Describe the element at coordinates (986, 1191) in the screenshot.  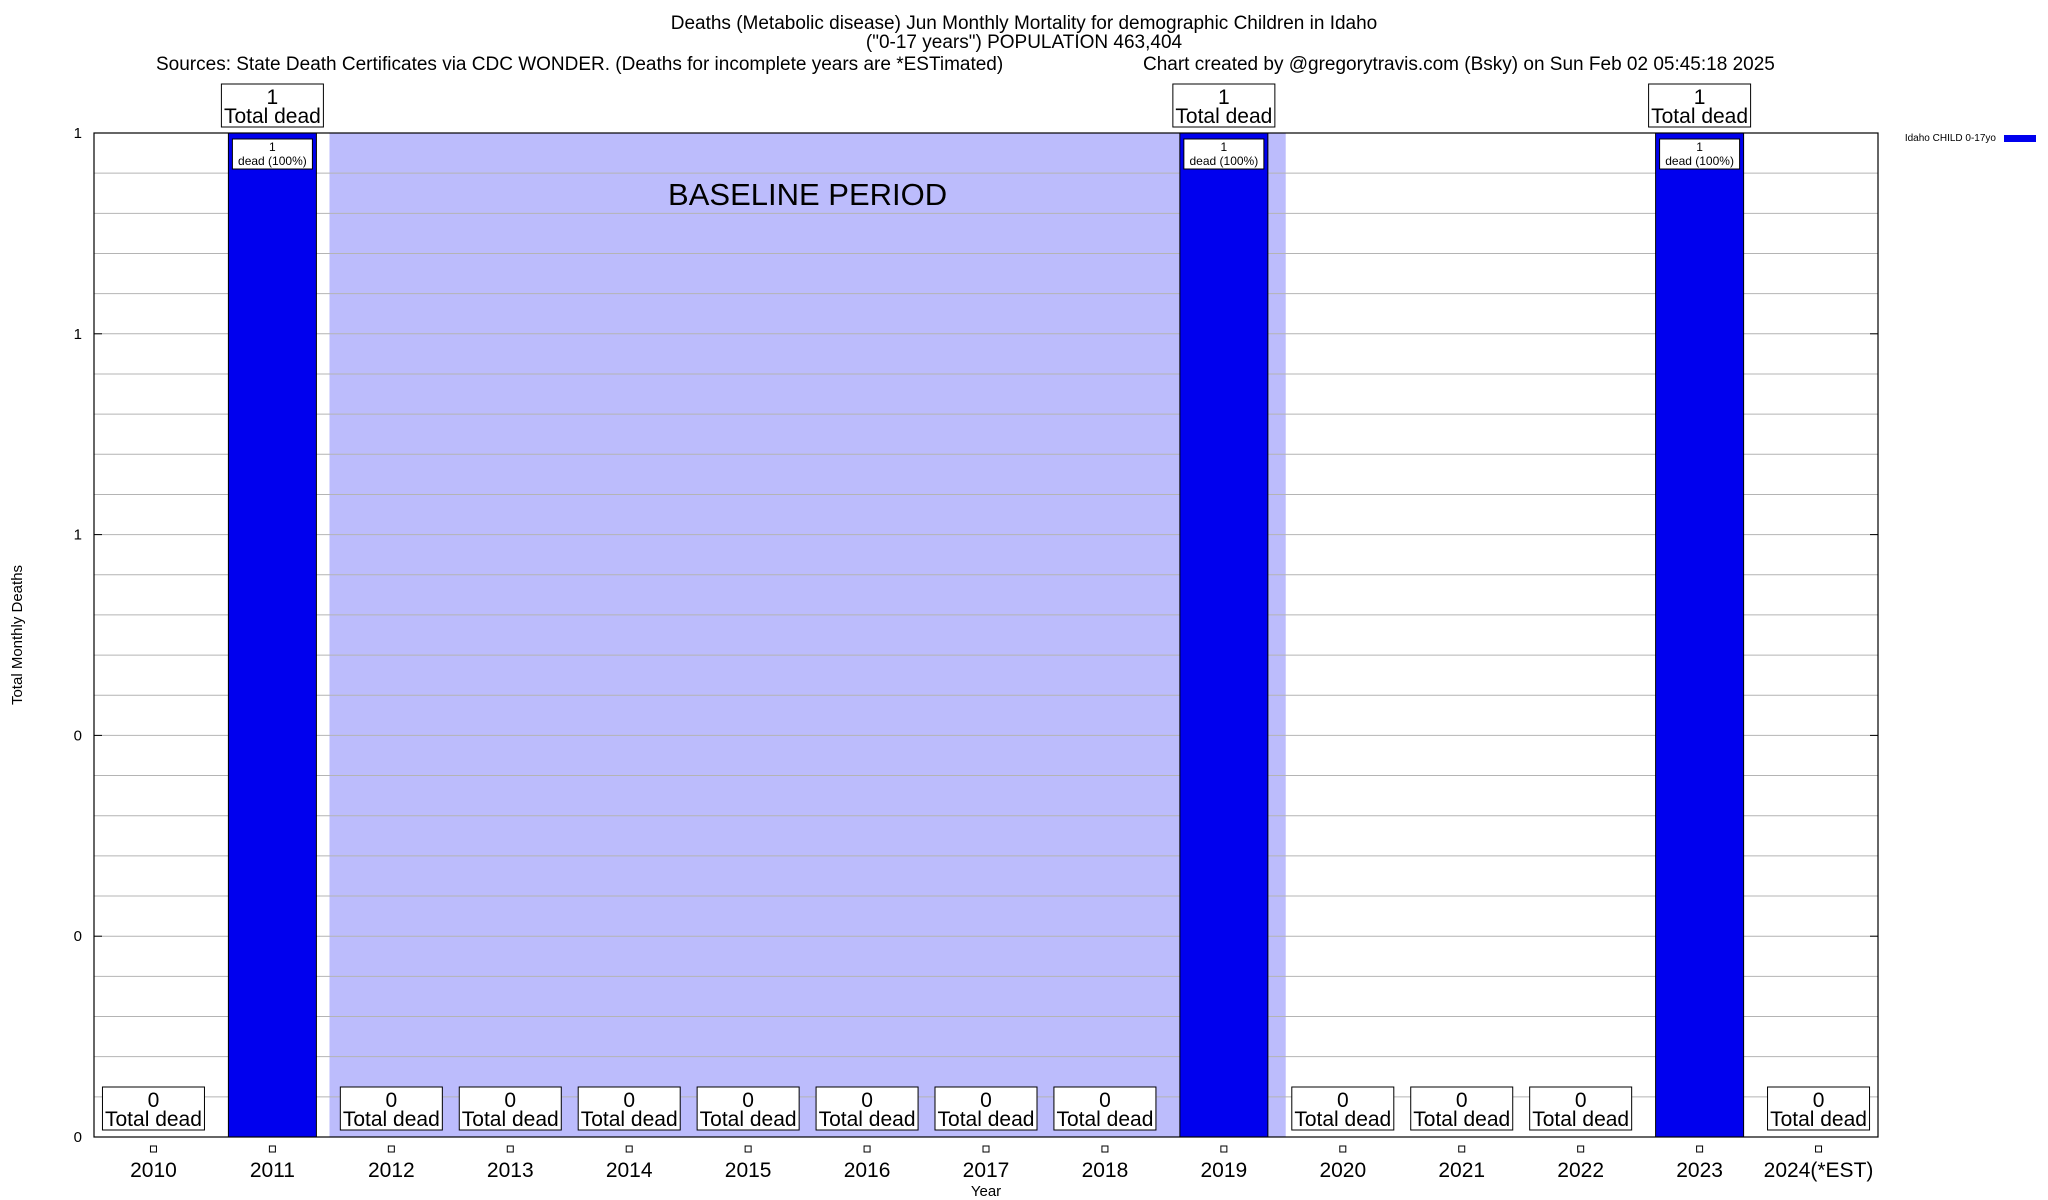
I see `x-axis-title: Year` at that location.